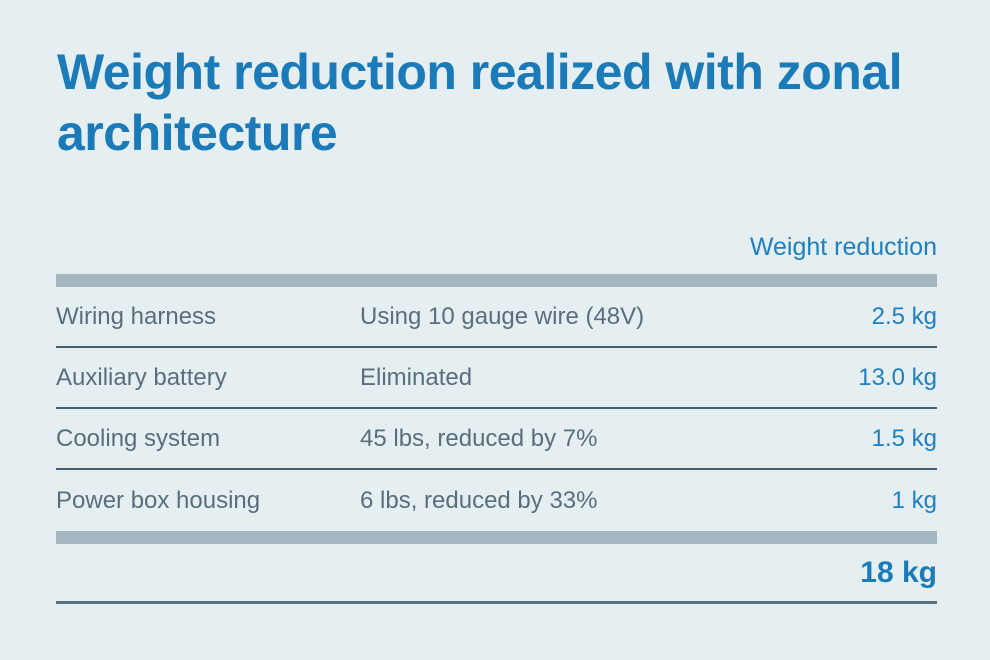 The height and width of the screenshot is (660, 990). What do you see at coordinates (898, 572) in the screenshot?
I see `total-value: 18 kg` at bounding box center [898, 572].